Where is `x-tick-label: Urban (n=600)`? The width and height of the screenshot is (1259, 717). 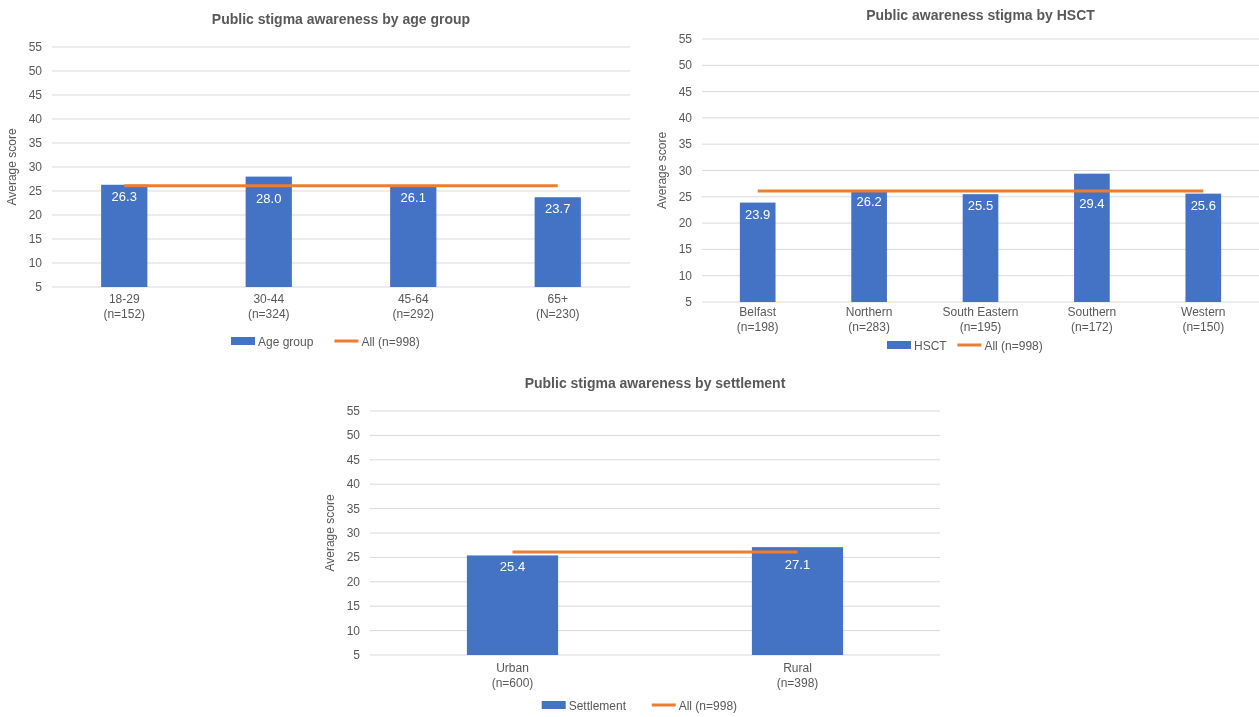 x-tick-label: Urban (n=600) is located at coordinates (512, 675).